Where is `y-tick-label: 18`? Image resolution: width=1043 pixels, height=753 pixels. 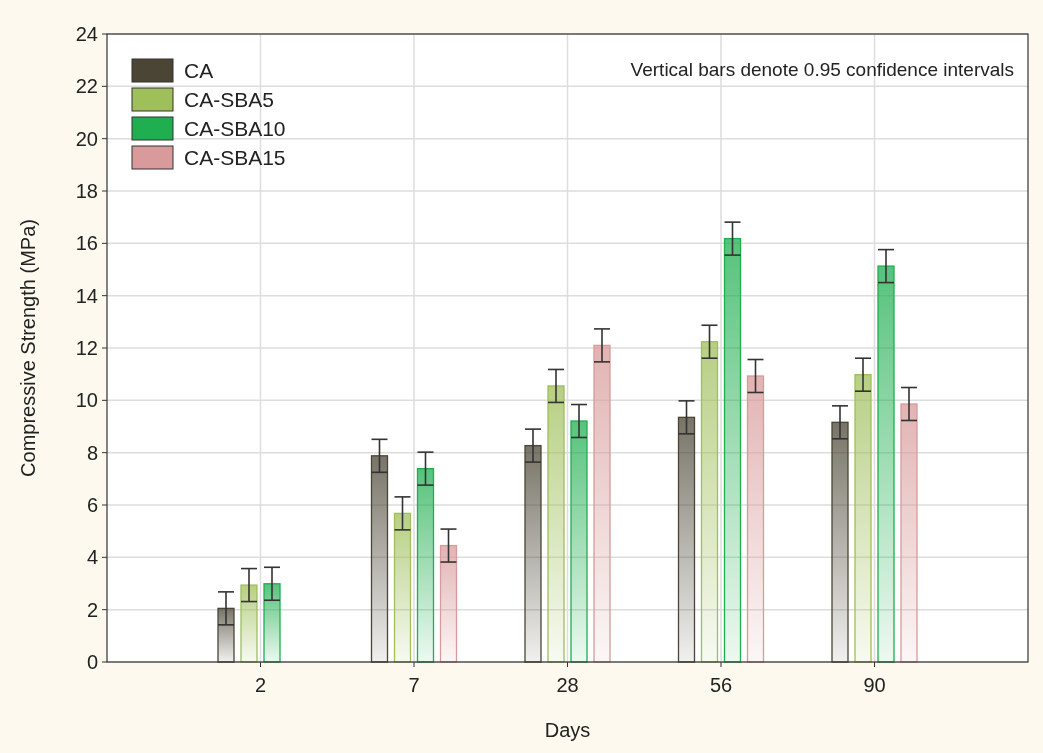 y-tick-label: 18 is located at coordinates (86, 191).